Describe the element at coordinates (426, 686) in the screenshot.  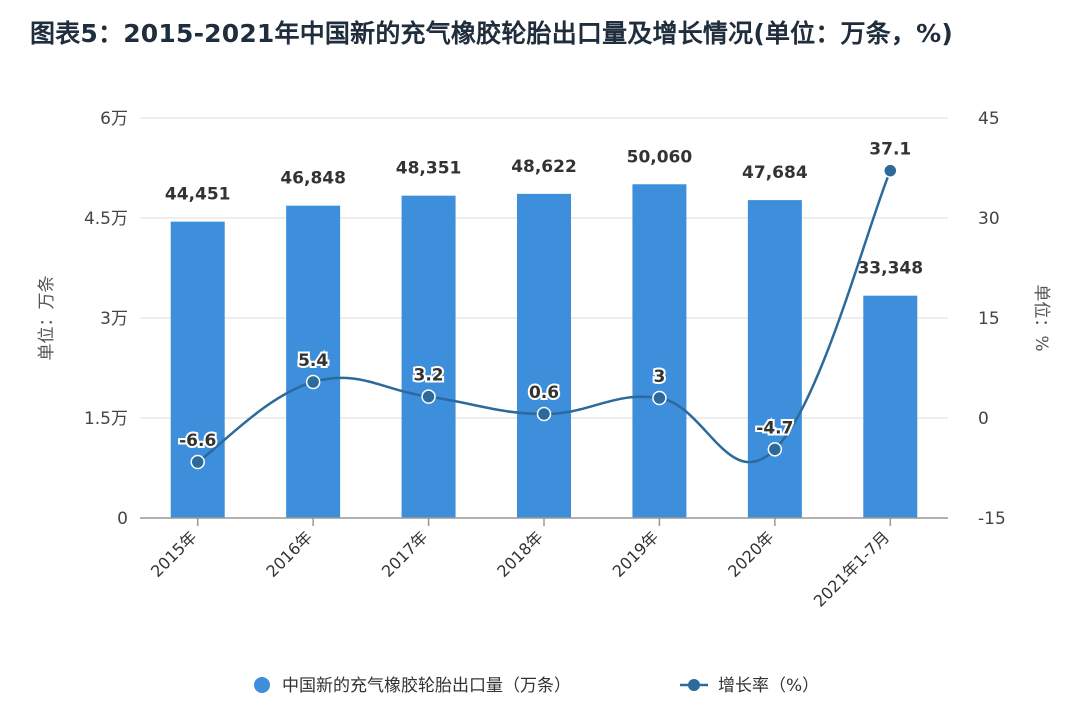
I see `legend-bar-label: 中国新的充气橡胶轮胎出口量（万条）` at that location.